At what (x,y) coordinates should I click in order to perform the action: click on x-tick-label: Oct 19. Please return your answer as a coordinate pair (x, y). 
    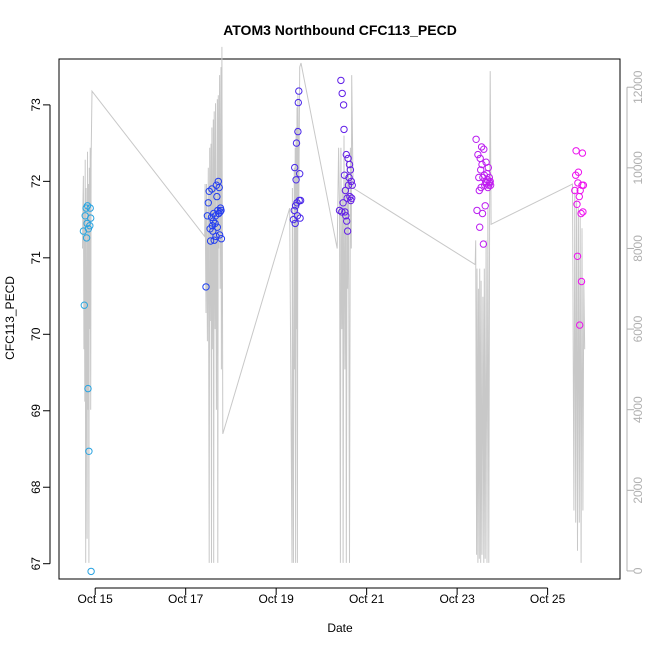
    Looking at the image, I should click on (276, 599).